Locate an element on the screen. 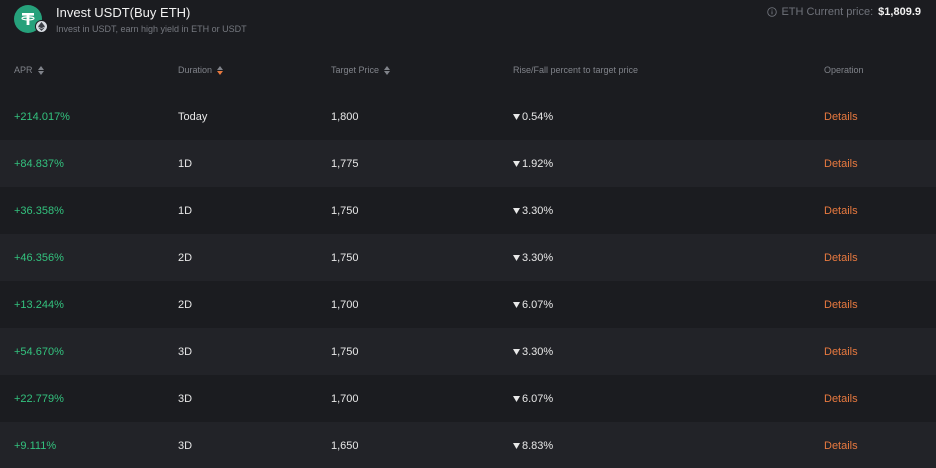  apr-cell: +84.837% is located at coordinates (39, 163).